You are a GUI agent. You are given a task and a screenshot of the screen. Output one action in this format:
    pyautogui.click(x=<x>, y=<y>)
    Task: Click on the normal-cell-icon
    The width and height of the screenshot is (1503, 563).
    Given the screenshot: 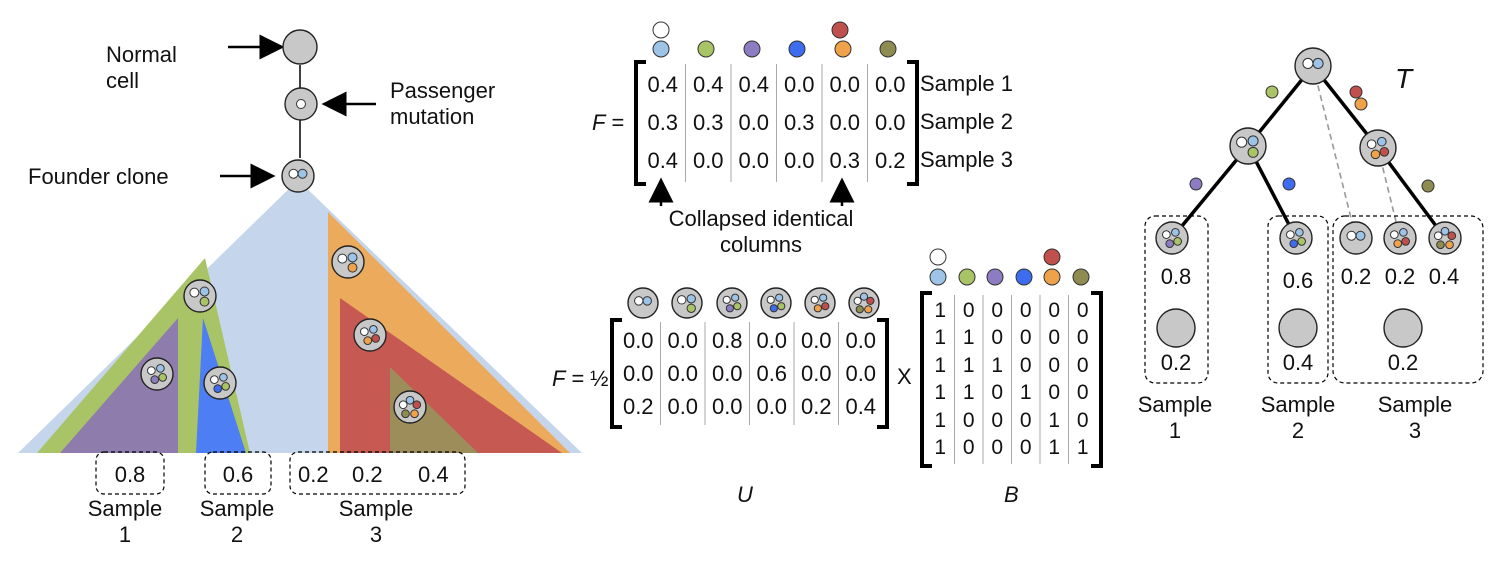 What is the action you would take?
    pyautogui.click(x=300, y=47)
    